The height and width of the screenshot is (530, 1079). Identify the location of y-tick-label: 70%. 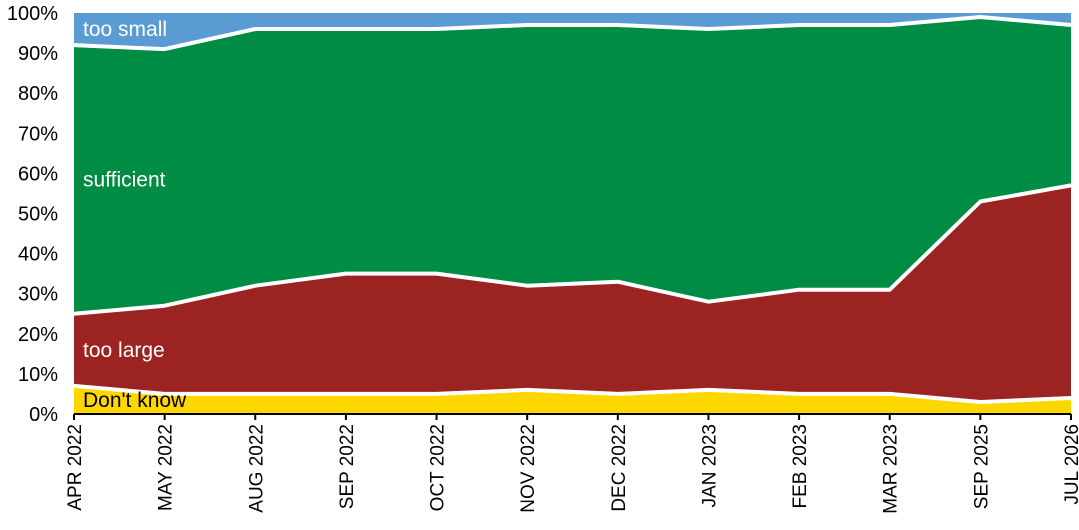
(38, 134).